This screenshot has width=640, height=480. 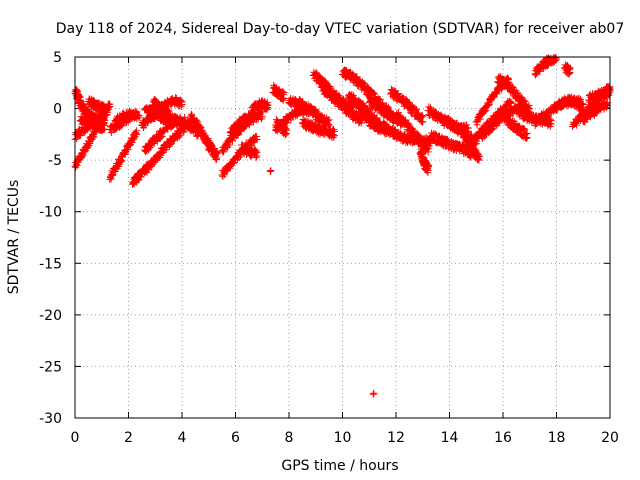 I want to click on x-tick-label: 16, so click(x=503, y=438).